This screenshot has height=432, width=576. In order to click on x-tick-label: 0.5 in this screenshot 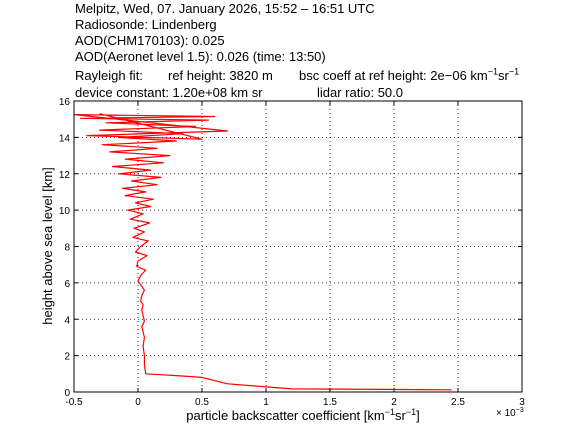, I will do `click(202, 402)`.